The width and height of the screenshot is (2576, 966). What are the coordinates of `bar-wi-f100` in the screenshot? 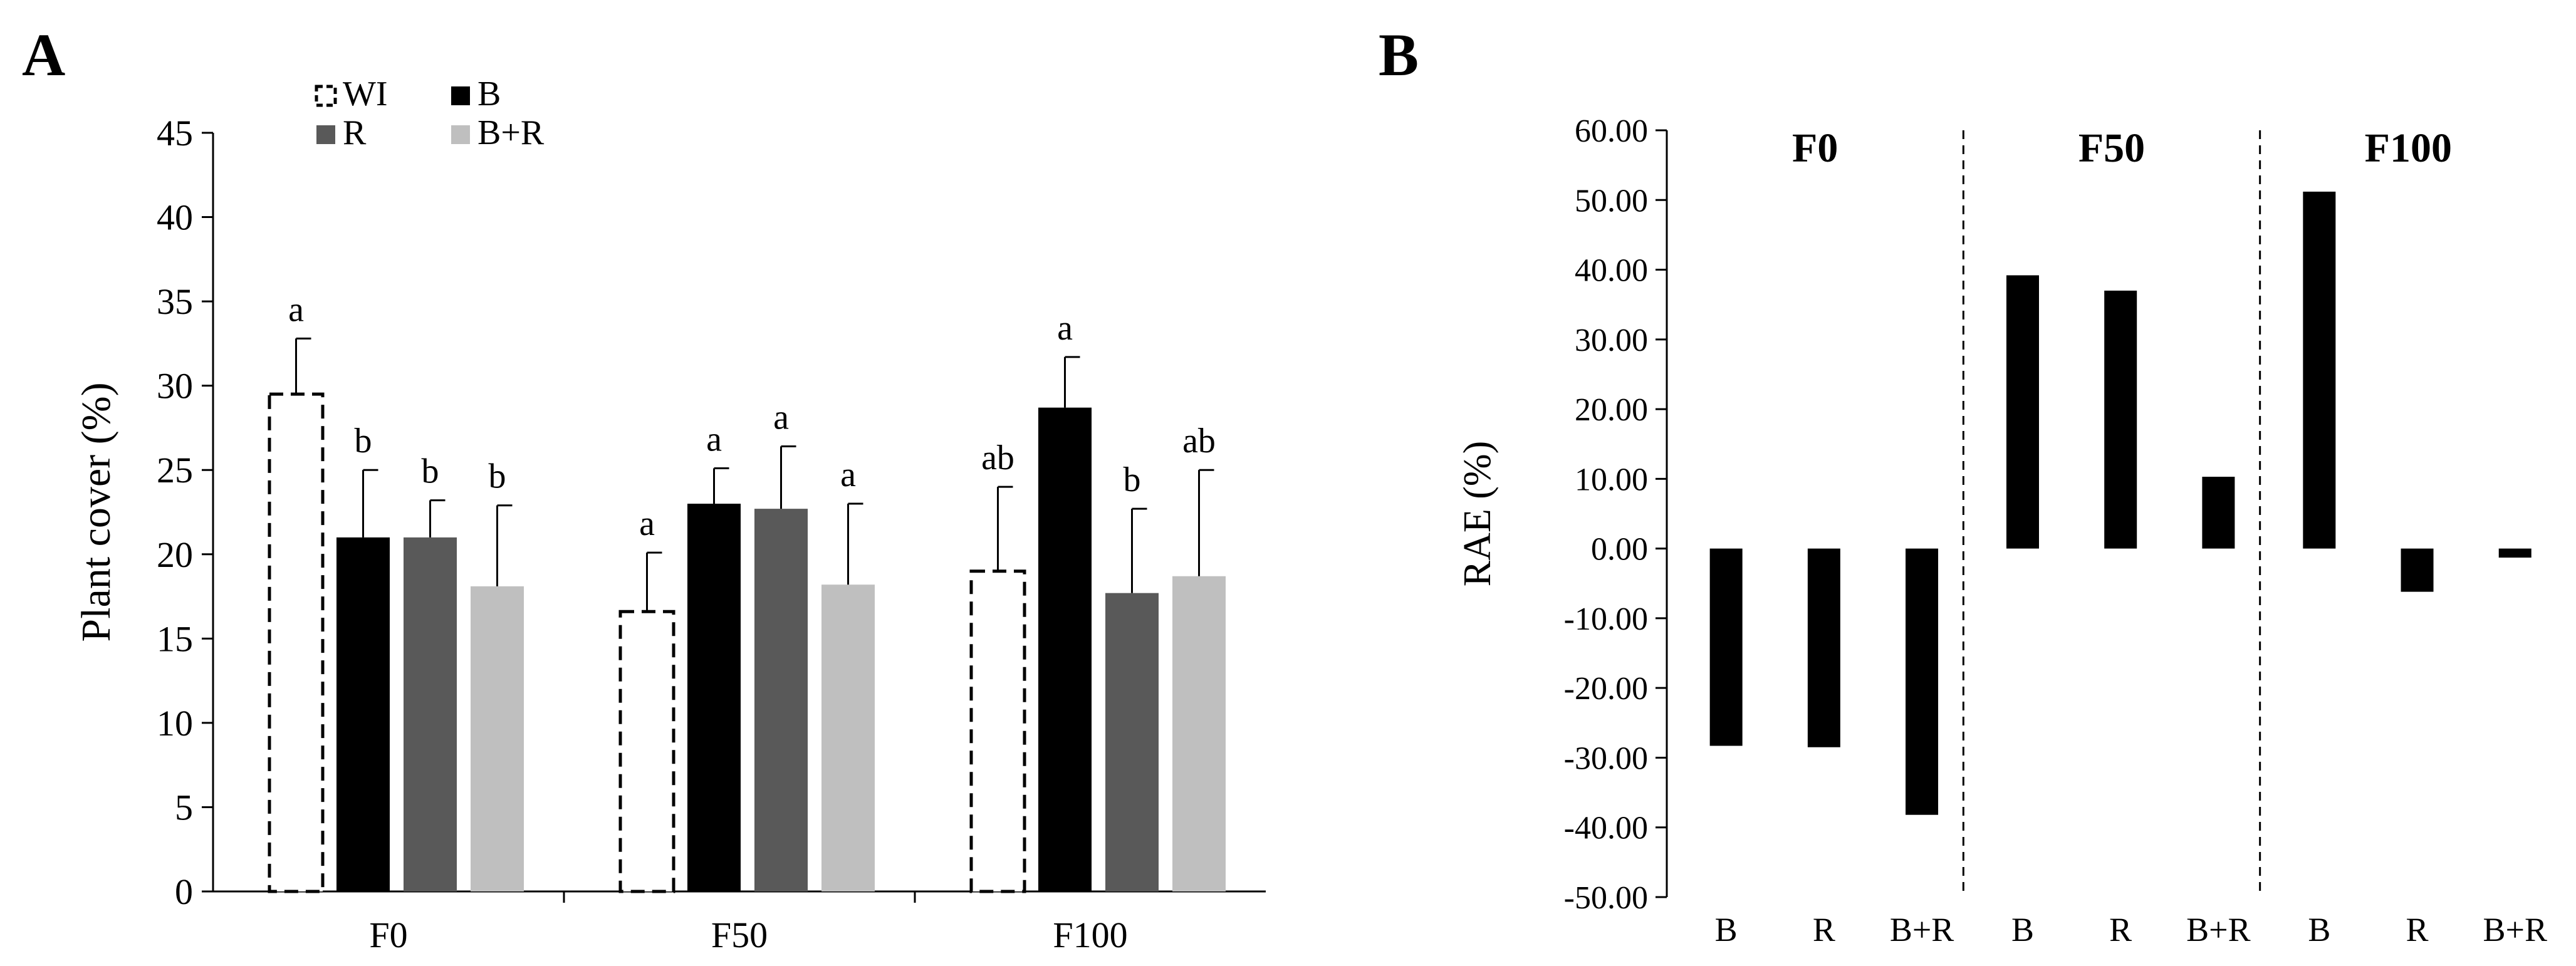 It's located at (997, 731).